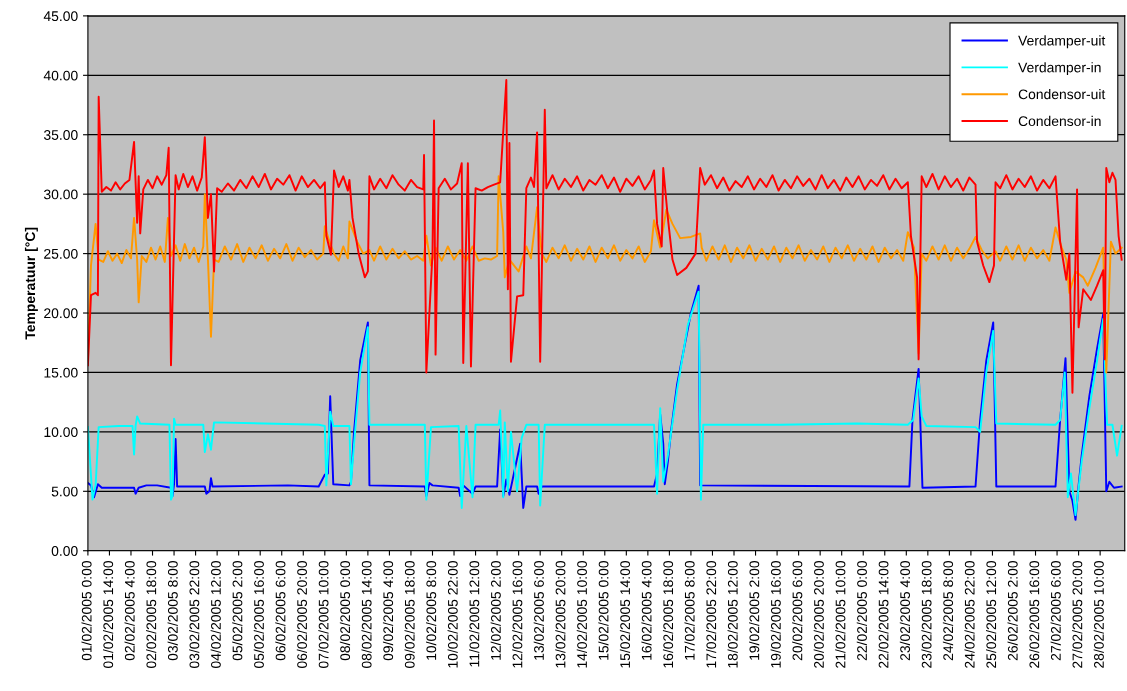 Image resolution: width=1127 pixels, height=691 pixels. I want to click on x-tick-label: 10/02/2005 8:00, so click(431, 610).